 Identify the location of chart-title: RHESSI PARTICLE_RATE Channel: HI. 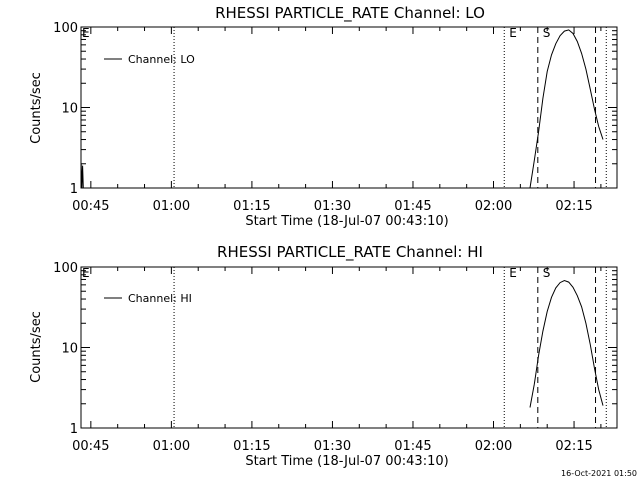
(350, 252).